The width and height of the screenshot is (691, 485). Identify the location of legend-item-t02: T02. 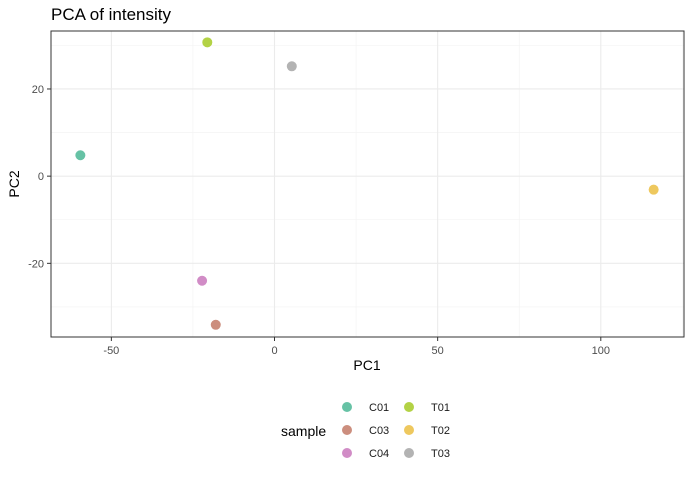
(427, 431).